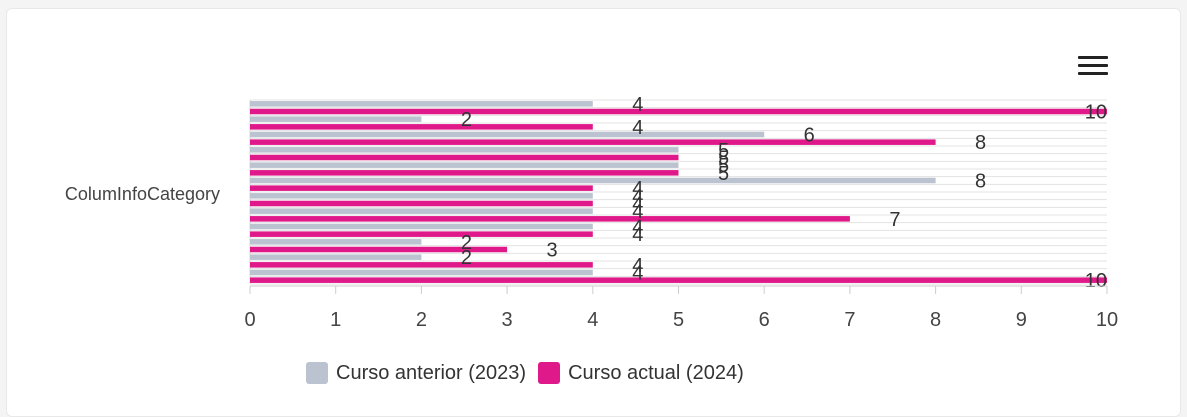  I want to click on x-tick-label: 7, so click(849, 320).